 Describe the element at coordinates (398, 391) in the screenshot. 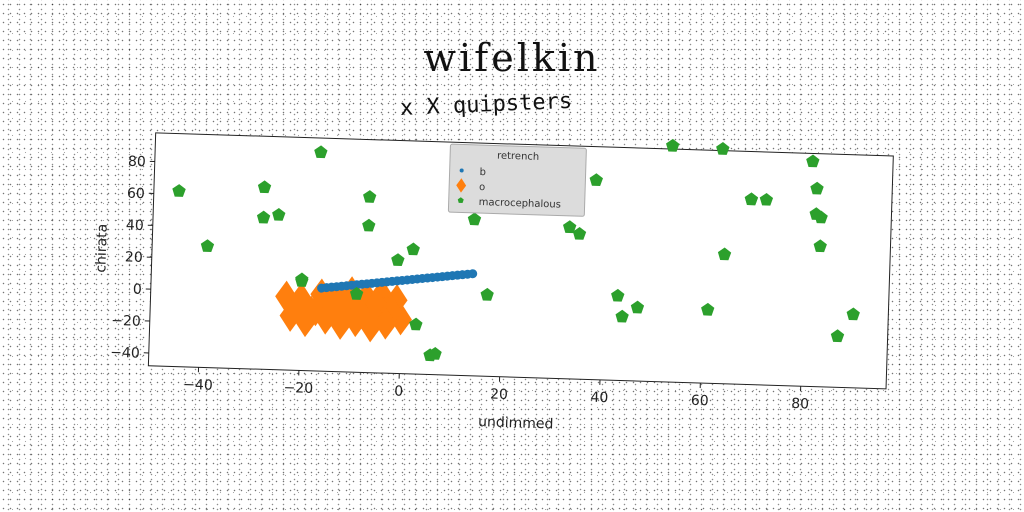

I see `x-tick-label: 0` at that location.